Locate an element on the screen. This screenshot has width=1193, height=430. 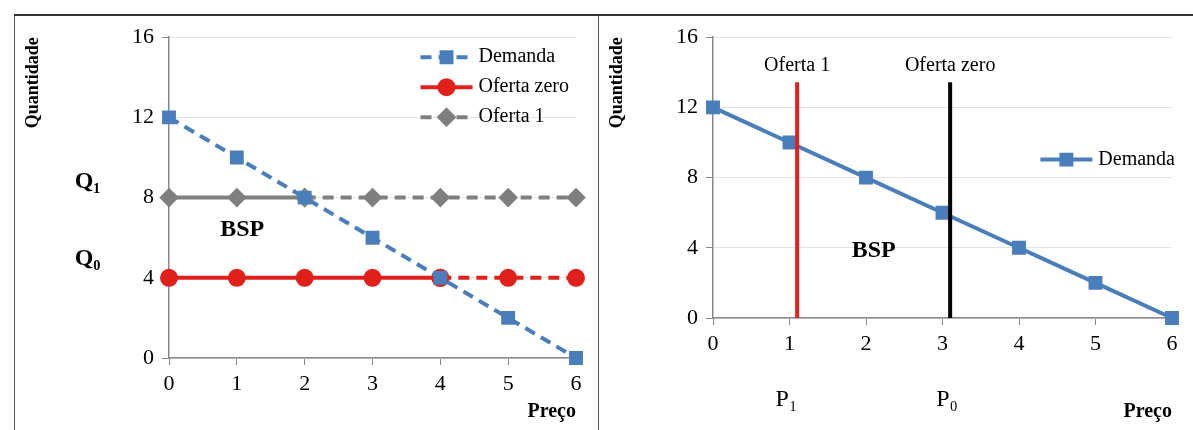
text: Q₁ is located at coordinates (87, 179).